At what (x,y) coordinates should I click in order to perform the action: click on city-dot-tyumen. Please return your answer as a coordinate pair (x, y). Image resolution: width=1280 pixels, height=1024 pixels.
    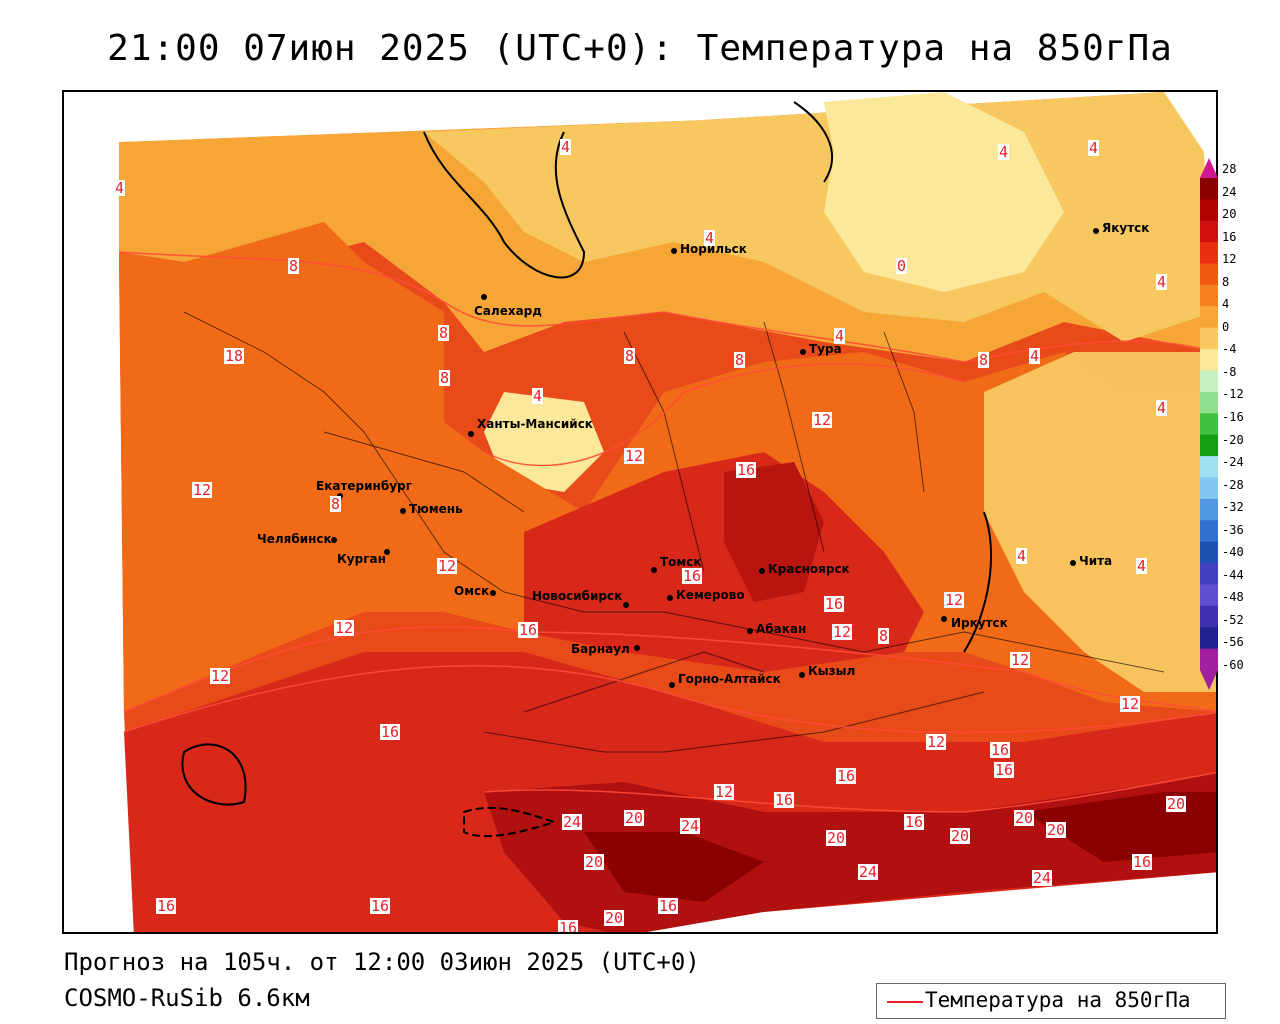
    Looking at the image, I should click on (403, 511).